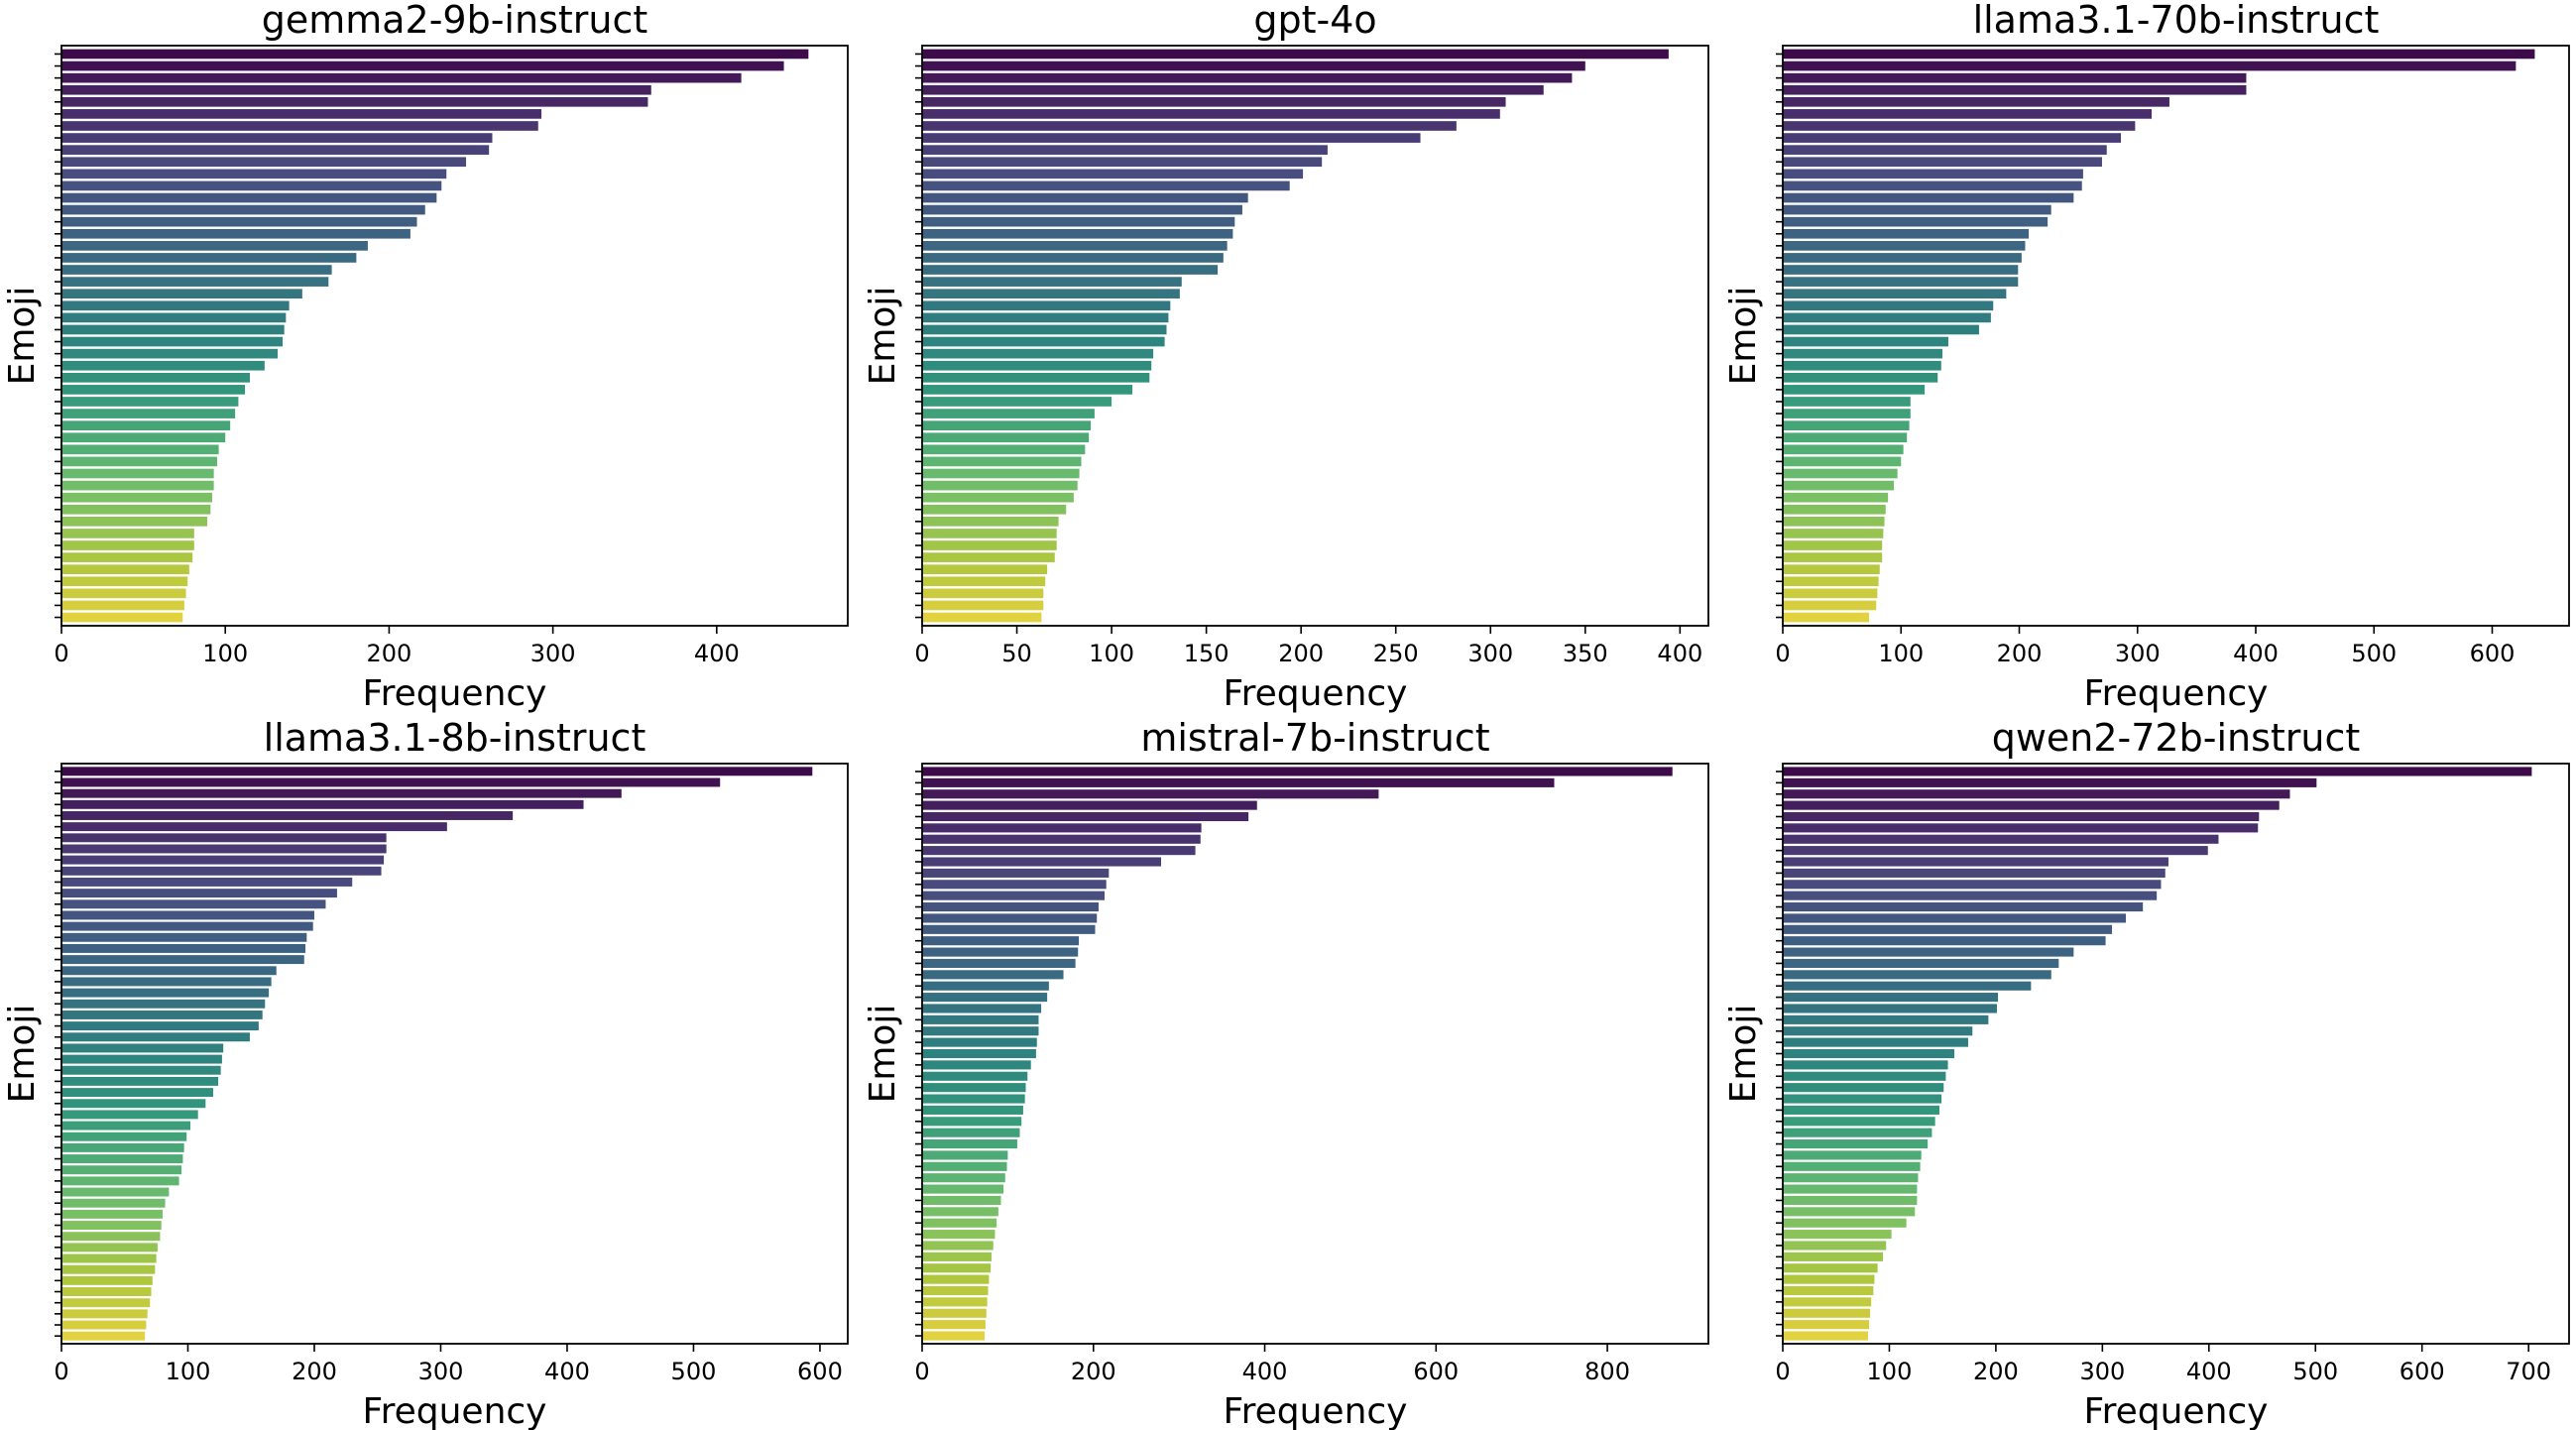 Image resolution: width=2576 pixels, height=1430 pixels. I want to click on x-tick-label: 0, so click(61, 1371).